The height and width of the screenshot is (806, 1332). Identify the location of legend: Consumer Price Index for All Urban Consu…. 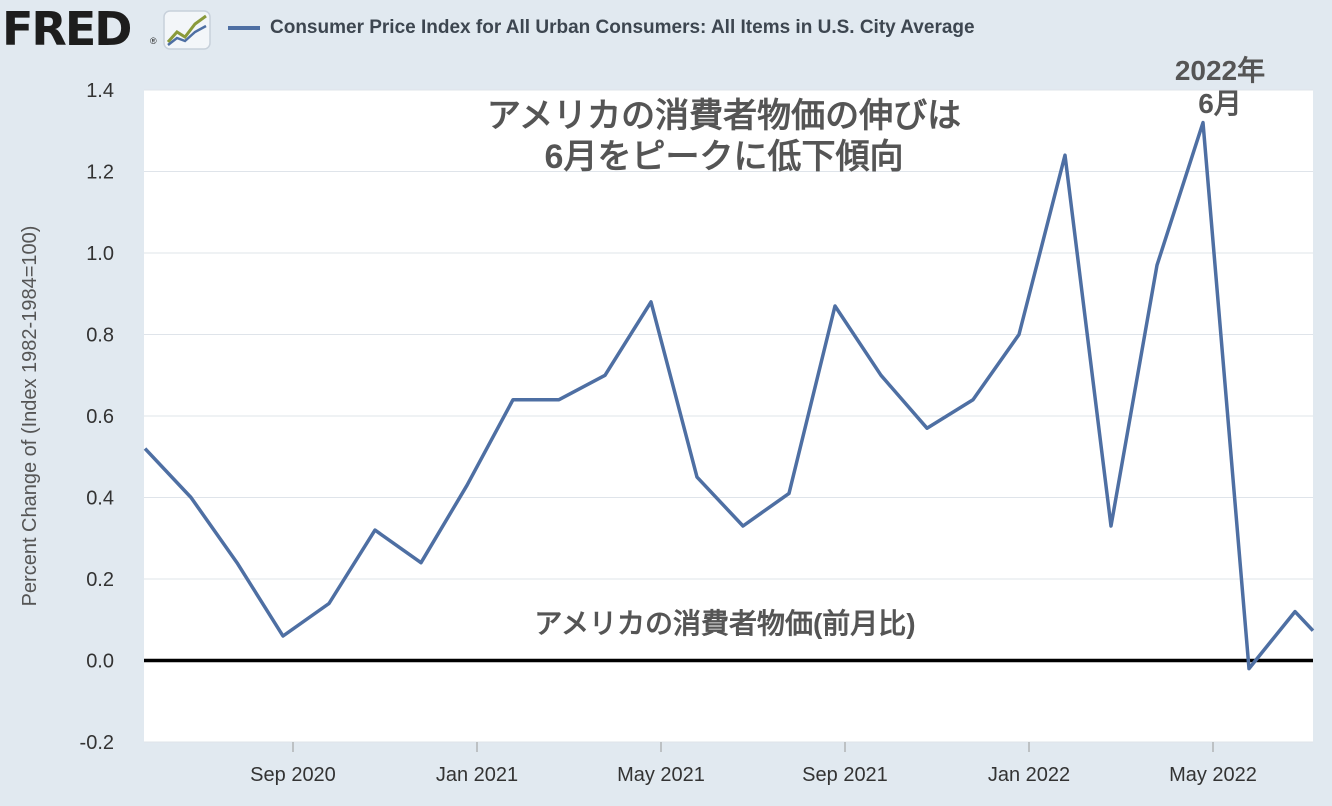
(601, 28).